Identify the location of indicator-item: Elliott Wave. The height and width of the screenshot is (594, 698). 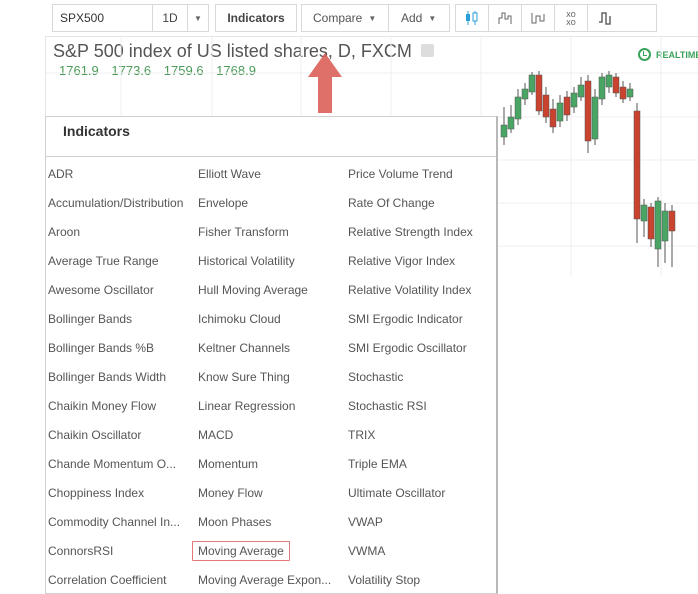
(229, 174).